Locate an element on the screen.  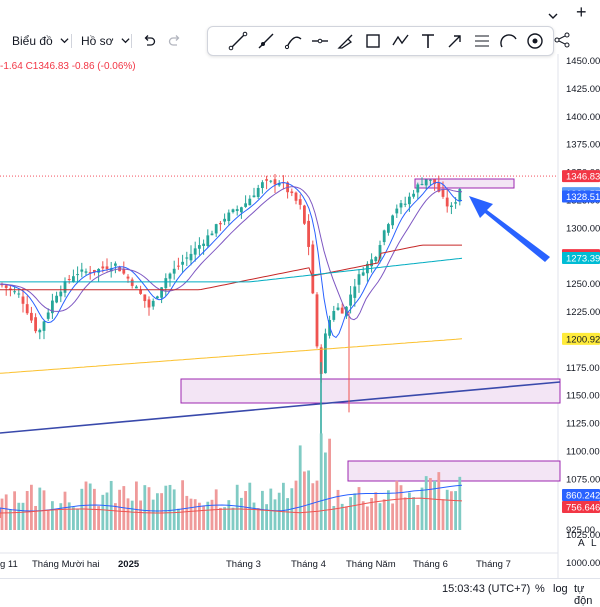
eye-icon is located at coordinates (535, 41).